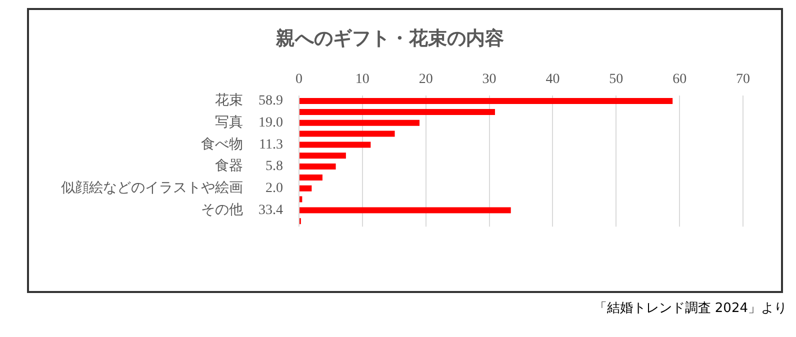 The height and width of the screenshot is (337, 796). What do you see at coordinates (679, 79) in the screenshot?
I see `x-tick-label: 60` at bounding box center [679, 79].